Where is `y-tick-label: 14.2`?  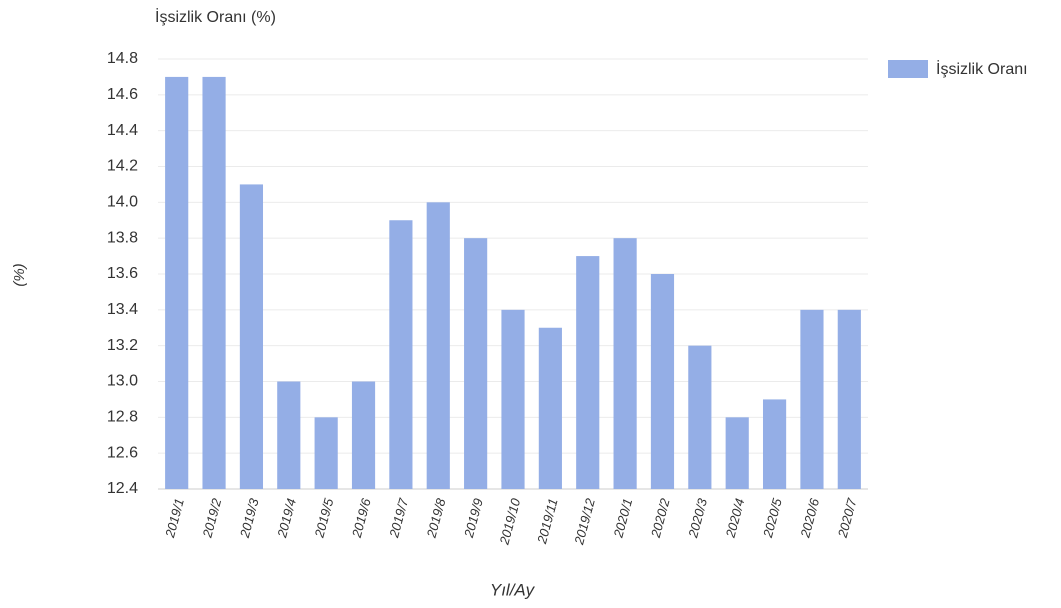 y-tick-label: 14.2 is located at coordinates (122, 166).